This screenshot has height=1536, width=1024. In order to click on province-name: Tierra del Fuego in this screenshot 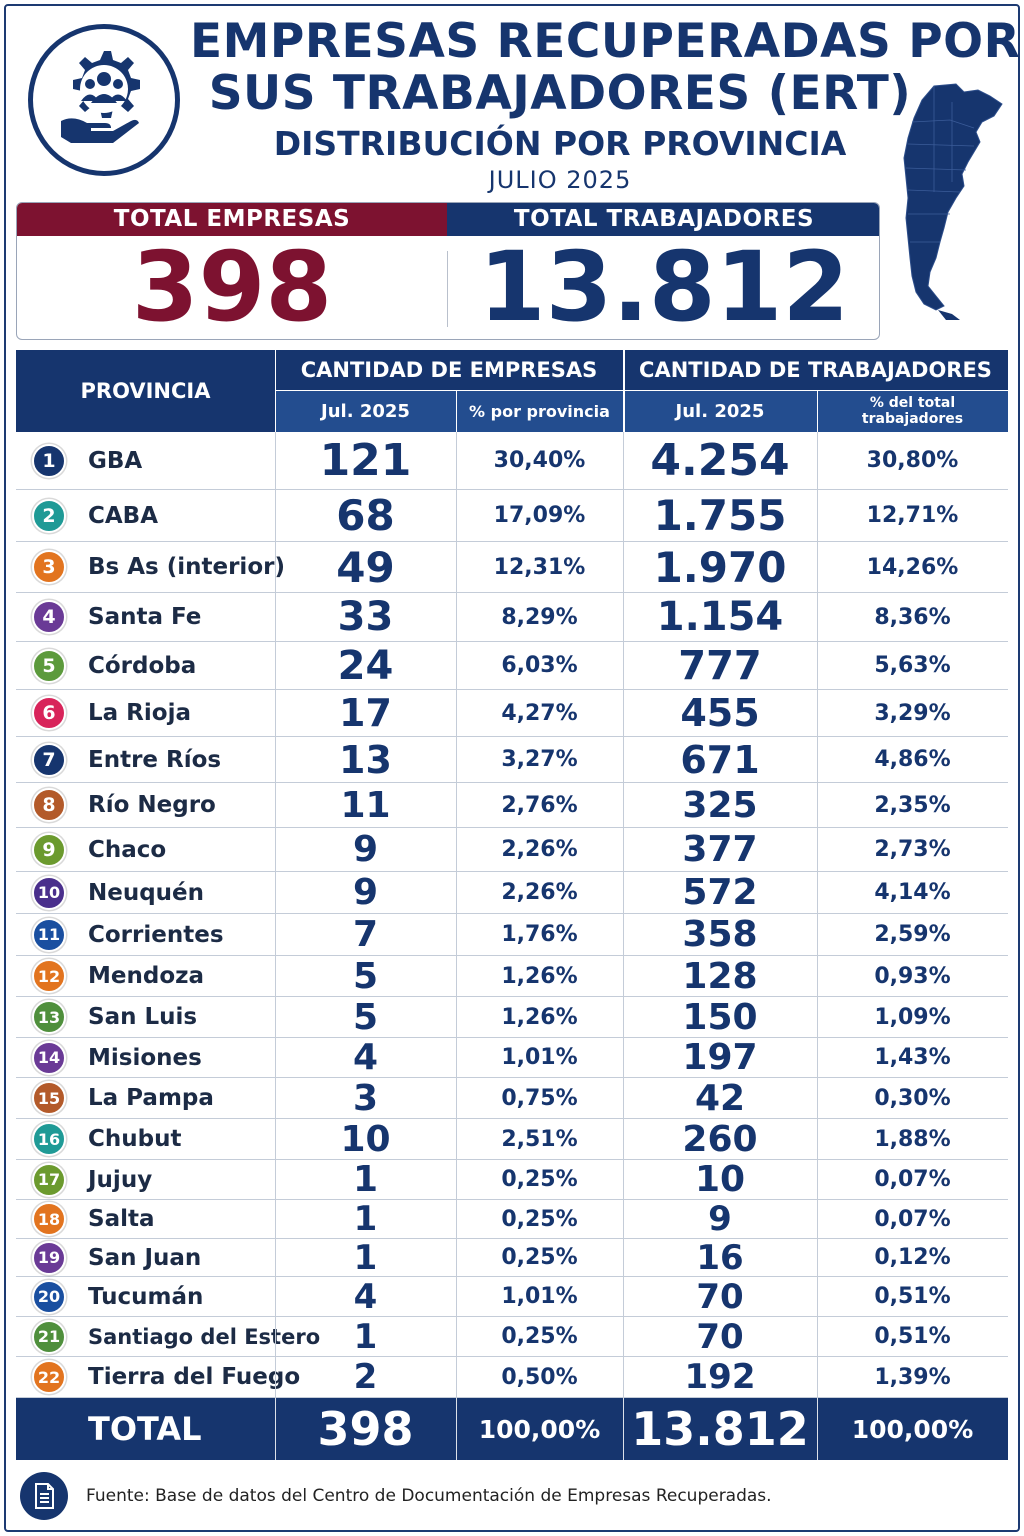, I will do `click(194, 1377)`.